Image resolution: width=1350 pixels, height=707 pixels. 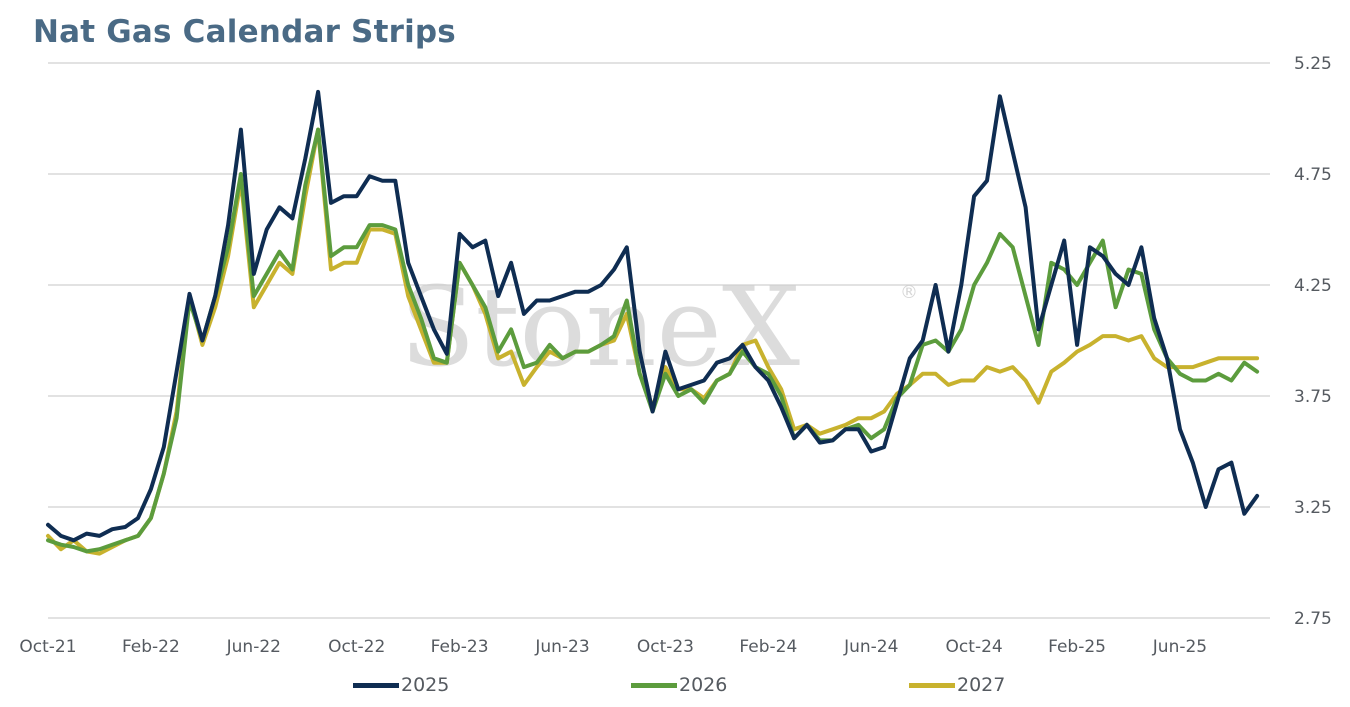 What do you see at coordinates (1313, 397) in the screenshot?
I see `y-tick-label: 3.75` at bounding box center [1313, 397].